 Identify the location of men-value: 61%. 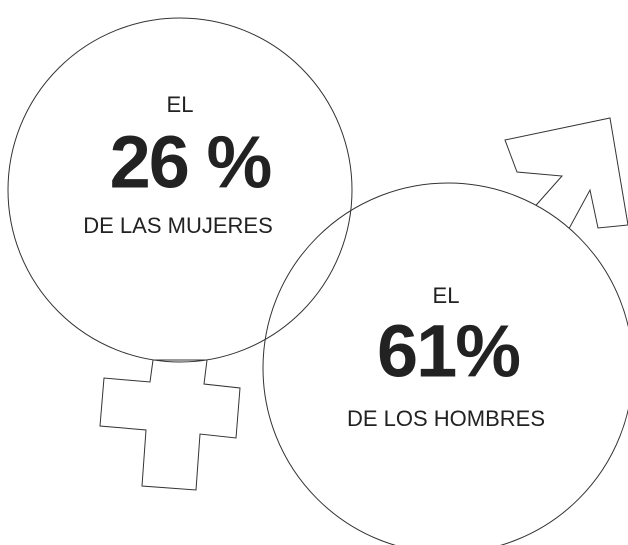
(448, 351).